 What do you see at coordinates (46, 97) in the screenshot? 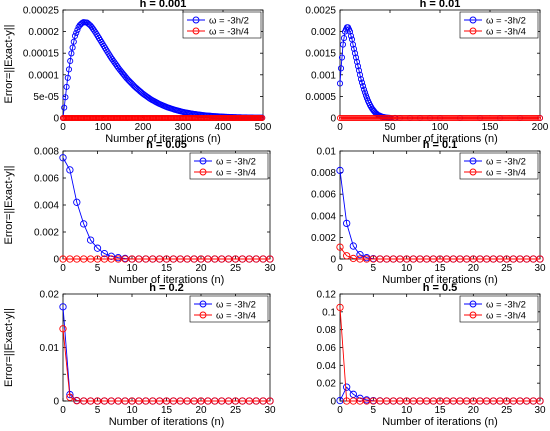
I see `y-tick-label: 5e-05` at bounding box center [46, 97].